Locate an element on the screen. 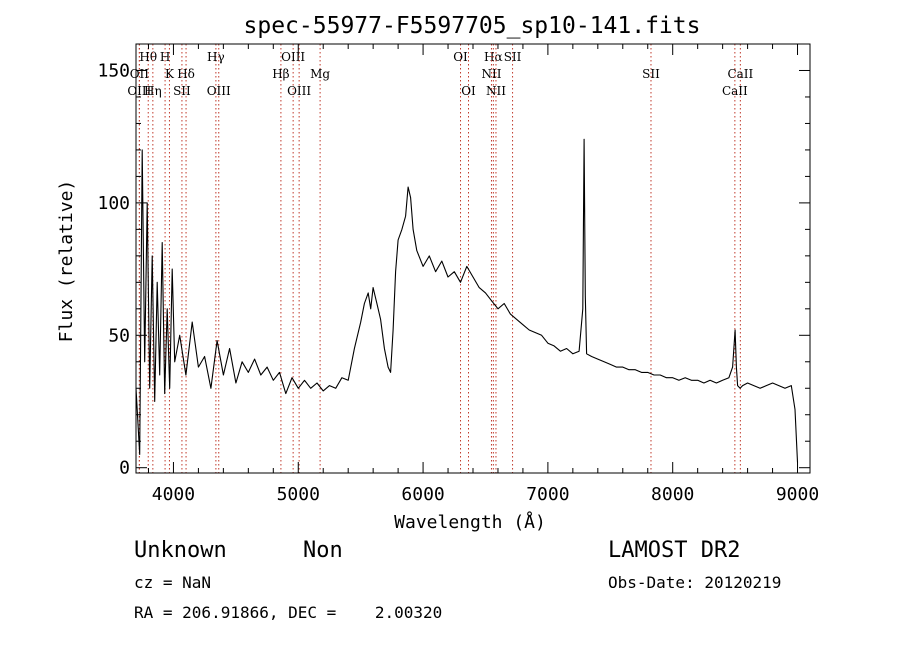  y-axis-label: Flux (relative) is located at coordinates (66, 261).